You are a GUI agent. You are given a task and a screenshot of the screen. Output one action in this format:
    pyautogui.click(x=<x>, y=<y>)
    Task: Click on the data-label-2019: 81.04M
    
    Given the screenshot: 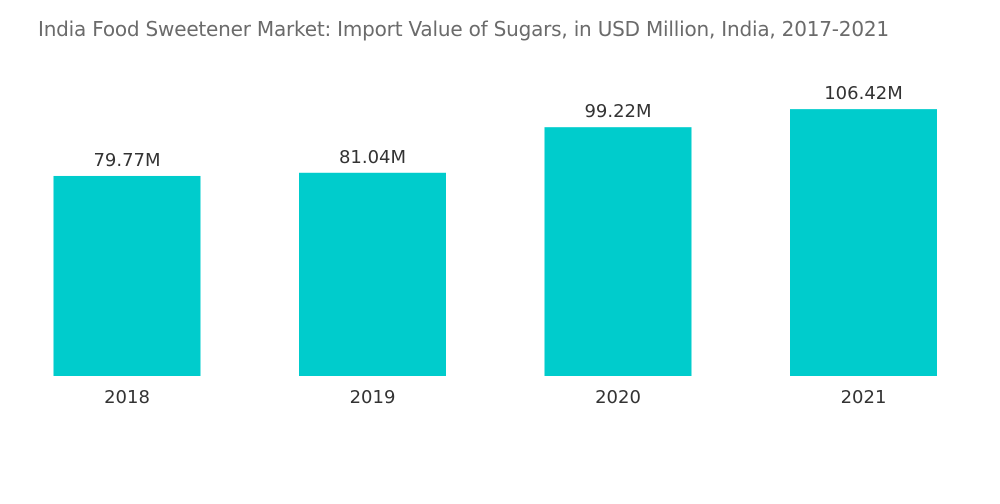 What is the action you would take?
    pyautogui.click(x=372, y=157)
    